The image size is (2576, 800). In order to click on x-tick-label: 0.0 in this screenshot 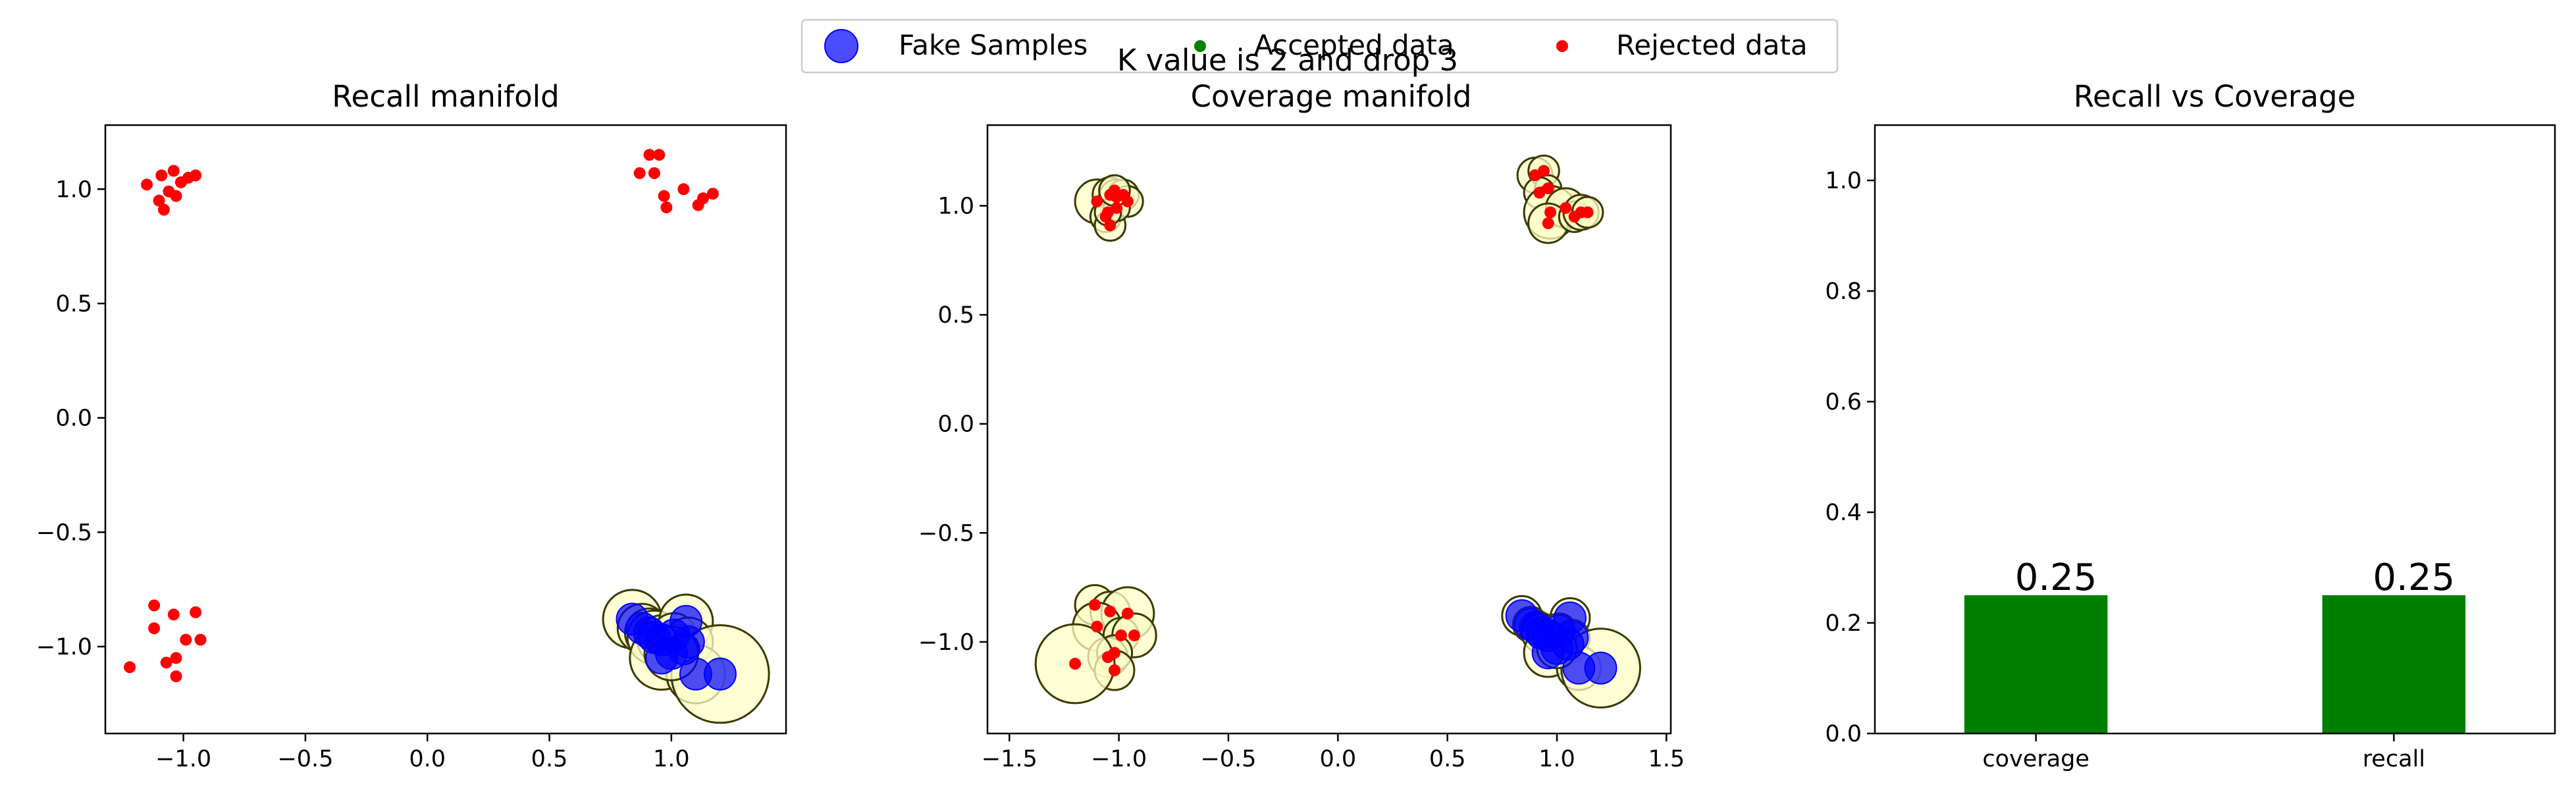, I will do `click(1337, 759)`.